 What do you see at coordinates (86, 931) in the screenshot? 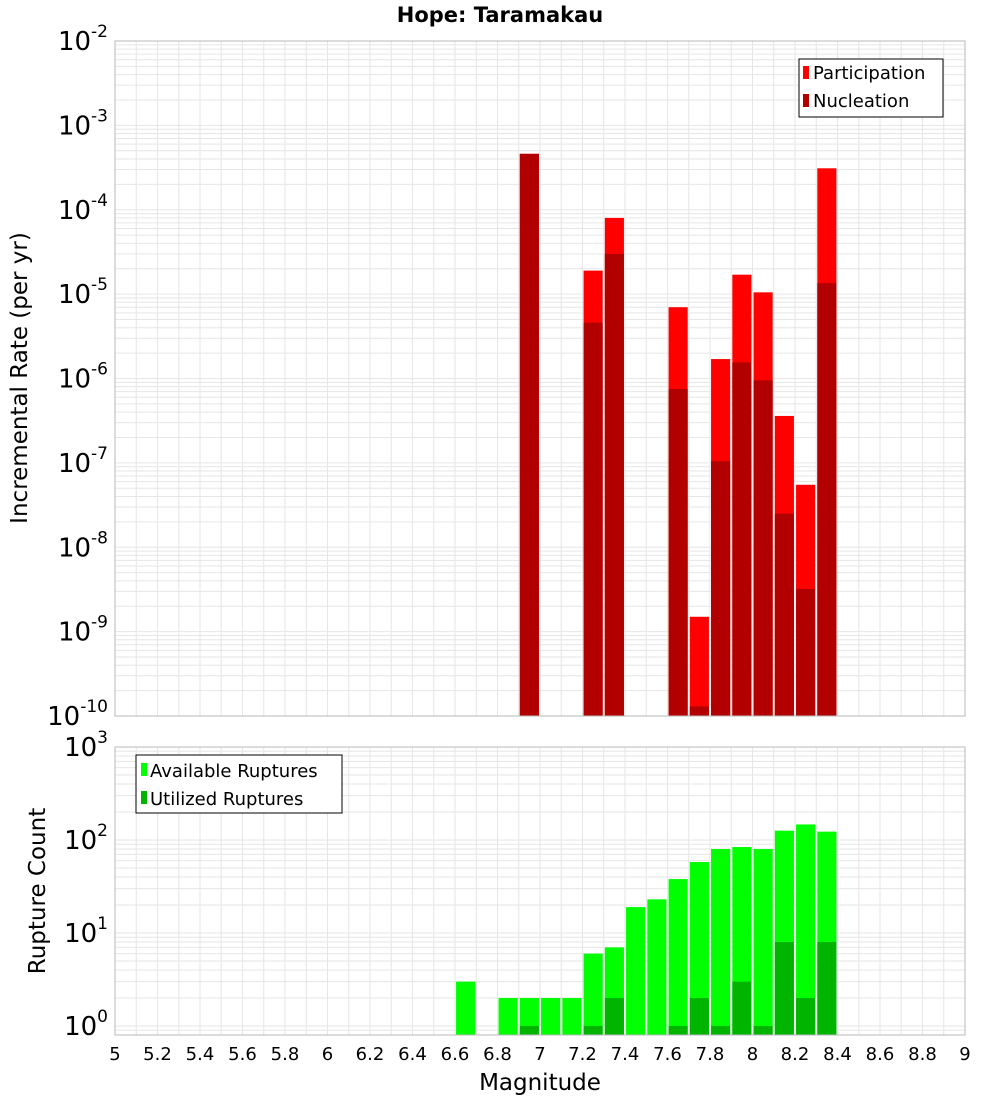
I see `bottom-y-tick-label: 10¹` at bounding box center [86, 931].